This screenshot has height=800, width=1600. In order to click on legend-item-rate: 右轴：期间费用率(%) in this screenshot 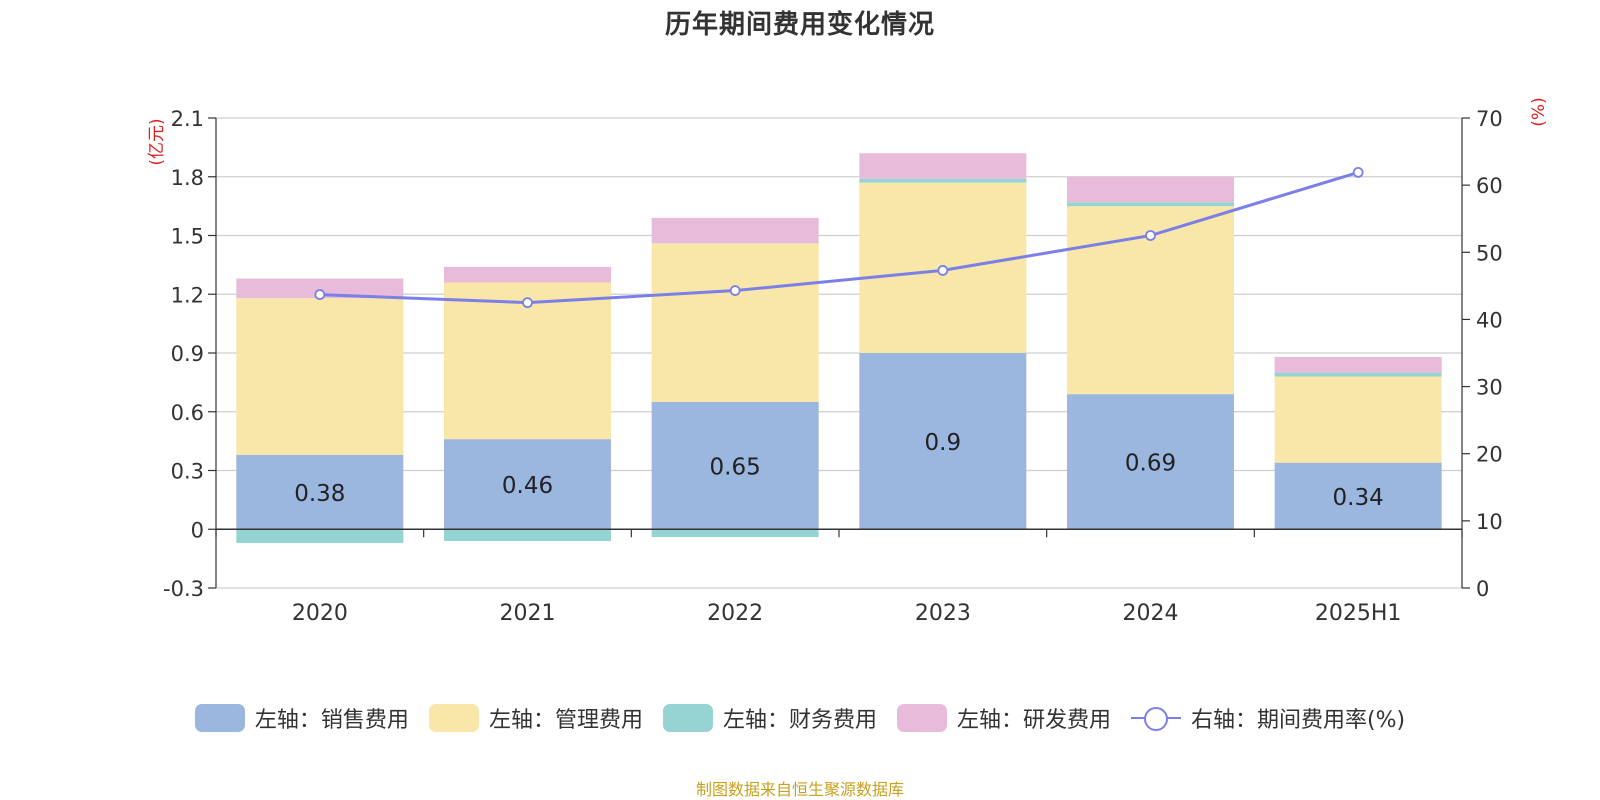, I will do `click(1268, 718)`.